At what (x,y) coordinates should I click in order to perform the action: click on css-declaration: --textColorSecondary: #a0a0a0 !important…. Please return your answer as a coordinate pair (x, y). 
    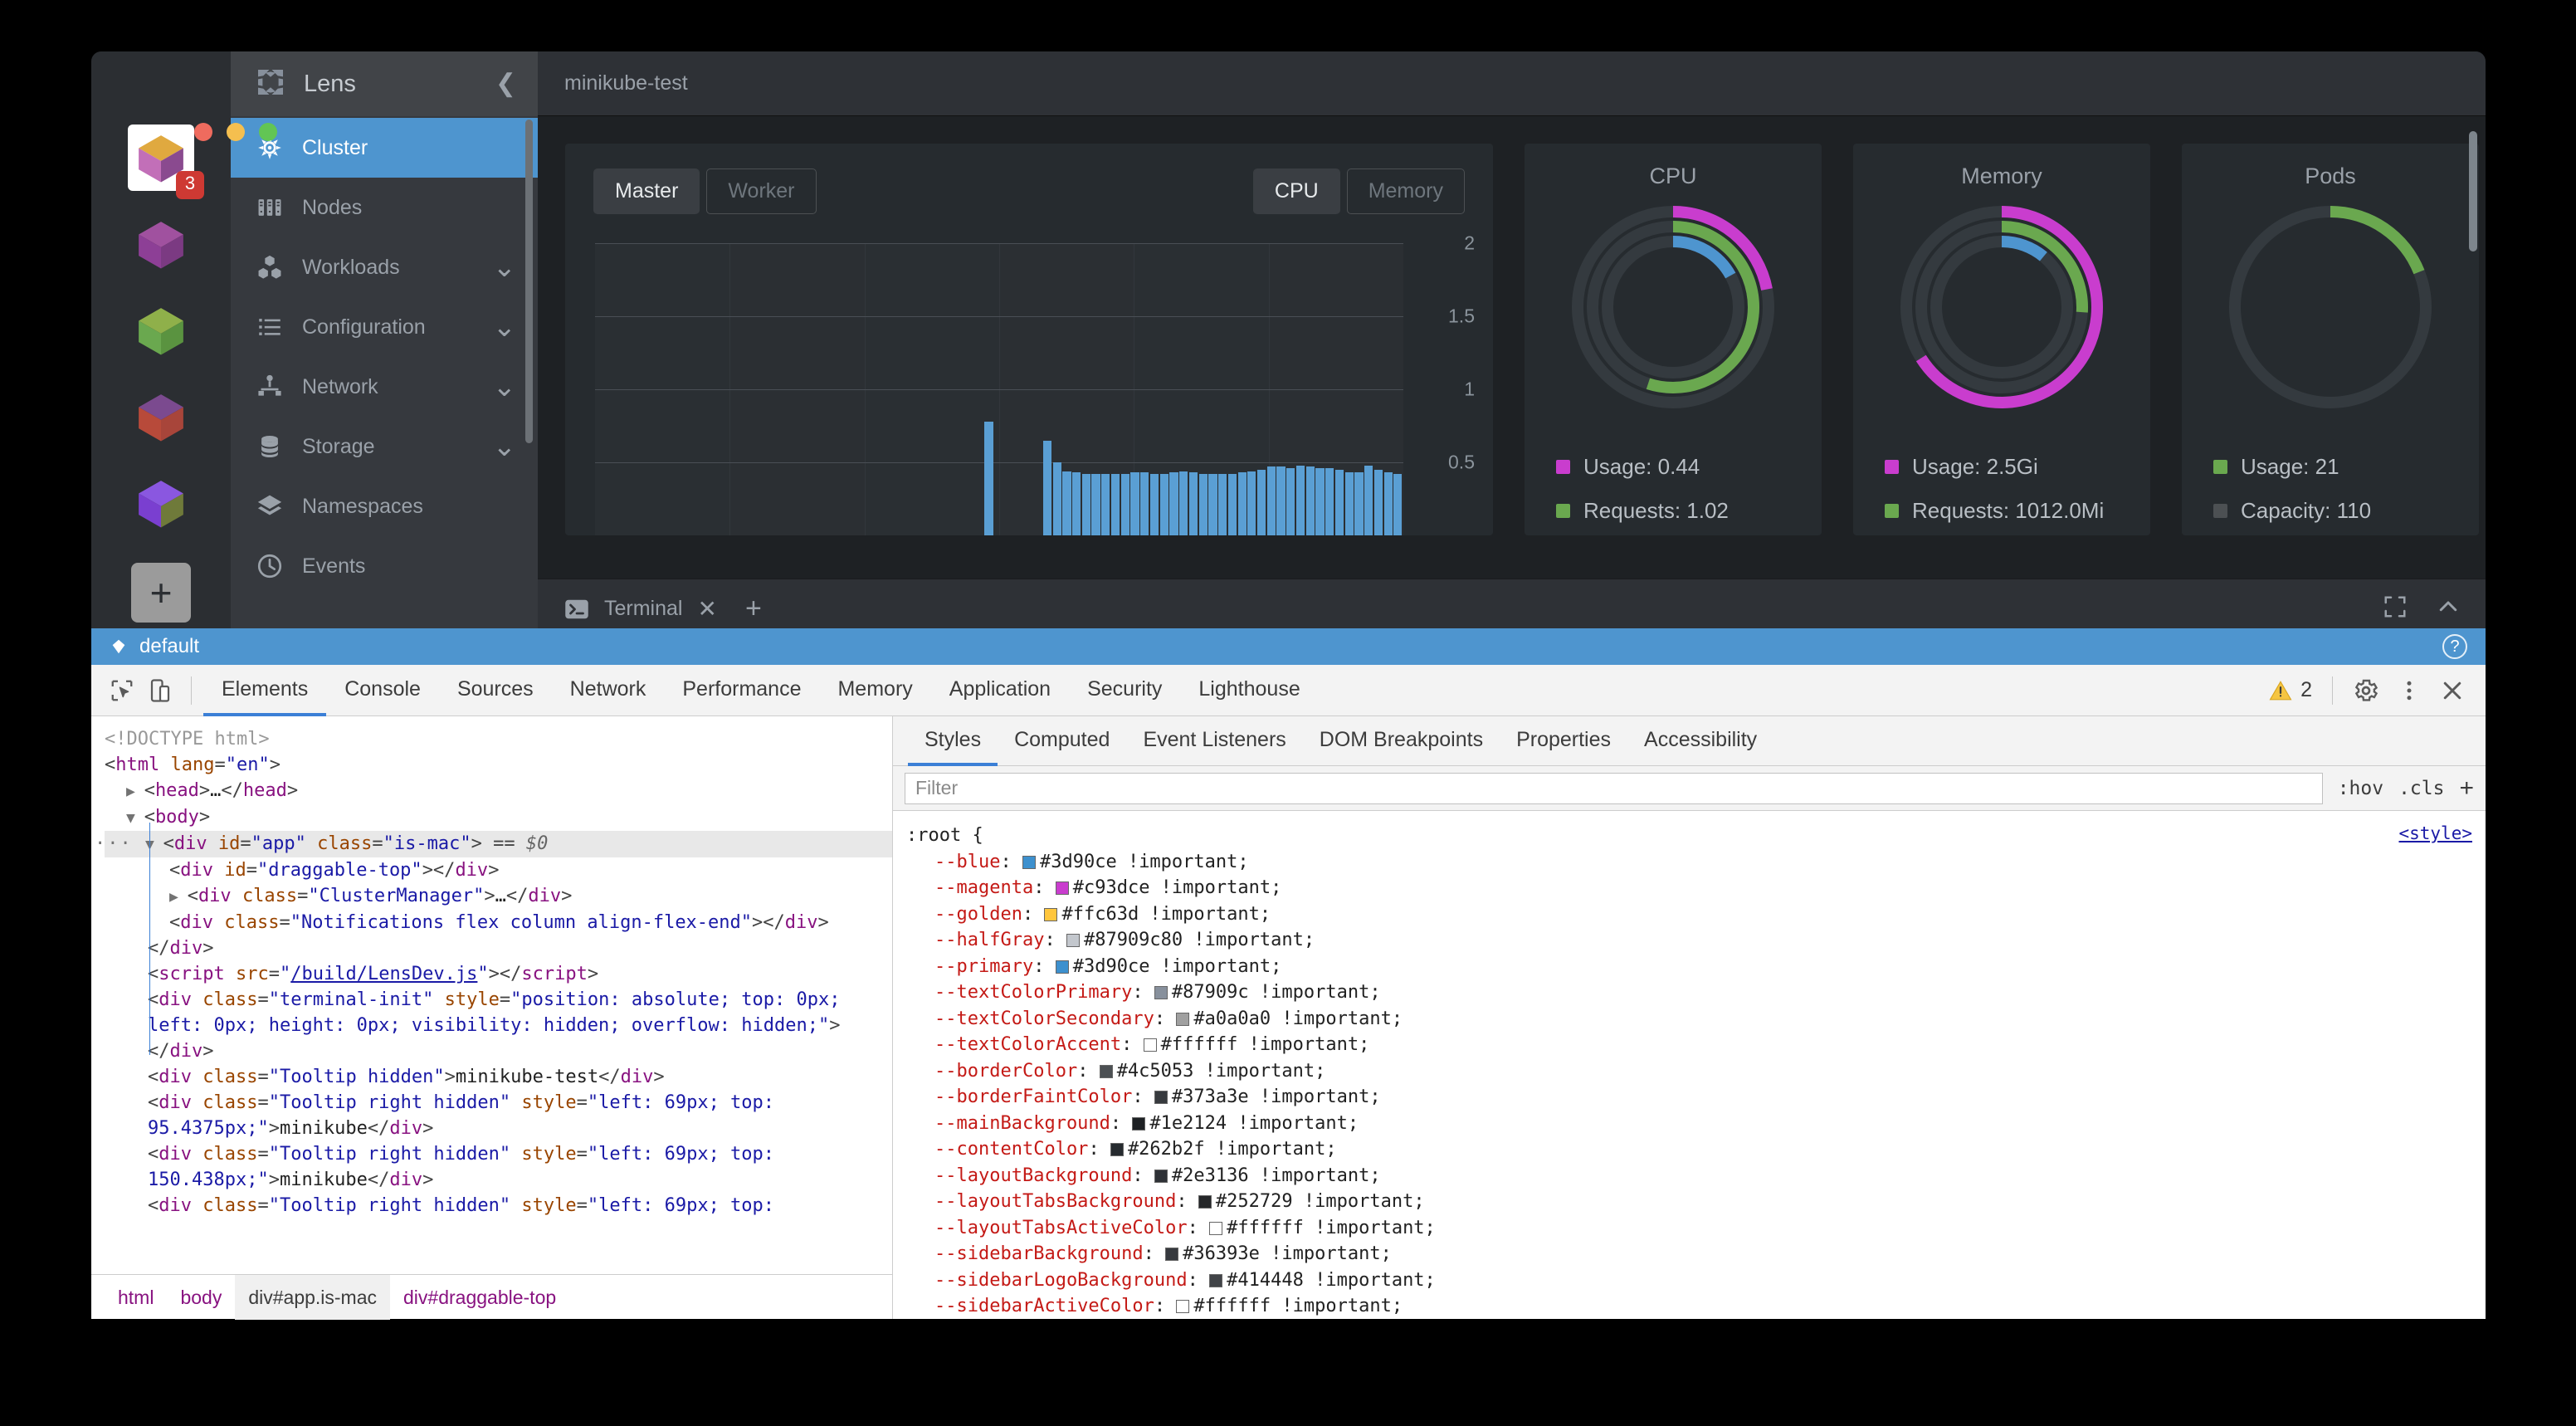
    Looking at the image, I should click on (1168, 1018).